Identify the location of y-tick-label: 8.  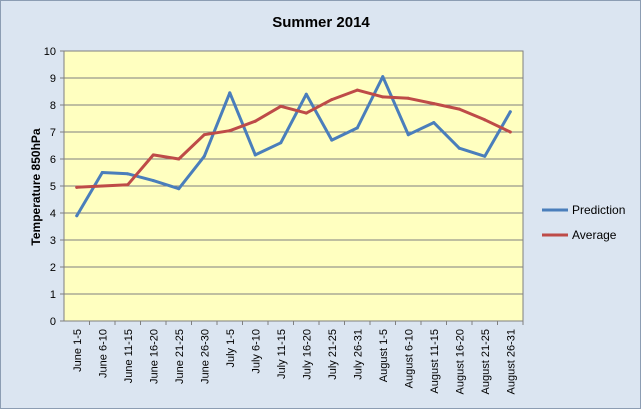
(53, 106).